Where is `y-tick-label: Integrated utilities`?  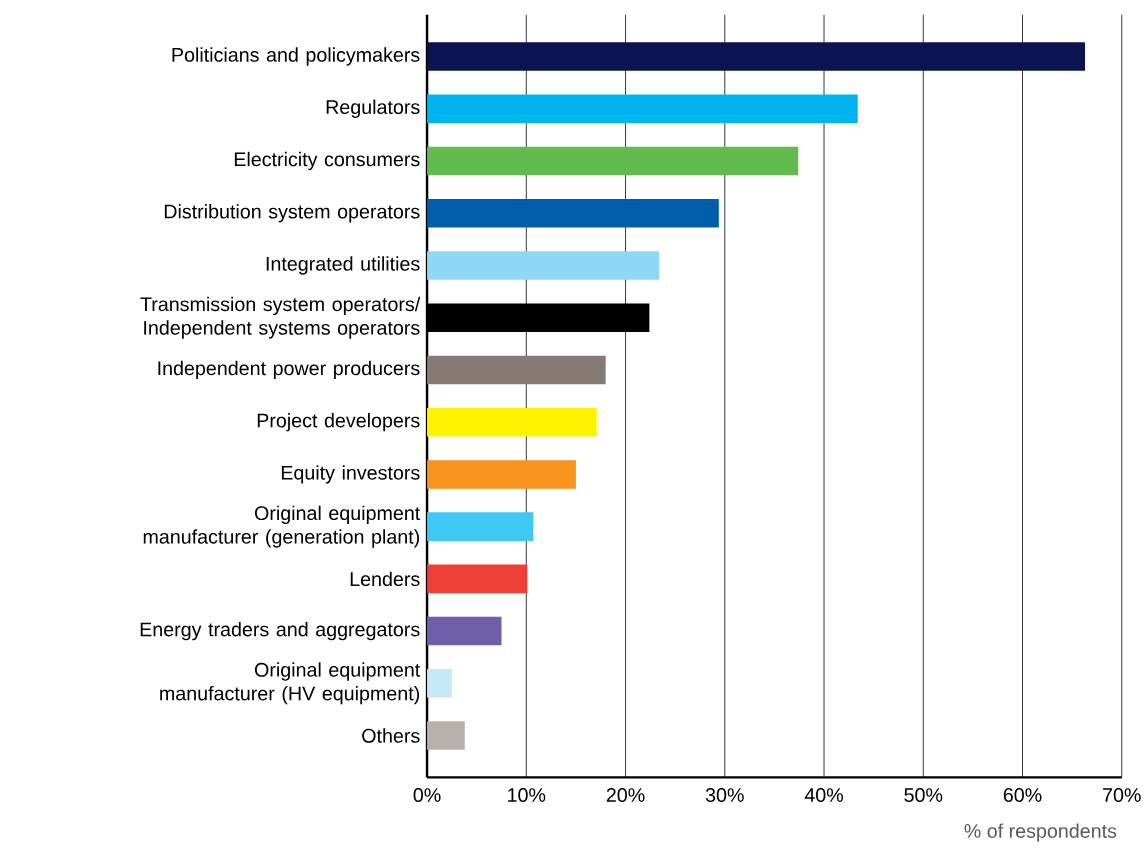
y-tick-label: Integrated utilities is located at coordinates (343, 265).